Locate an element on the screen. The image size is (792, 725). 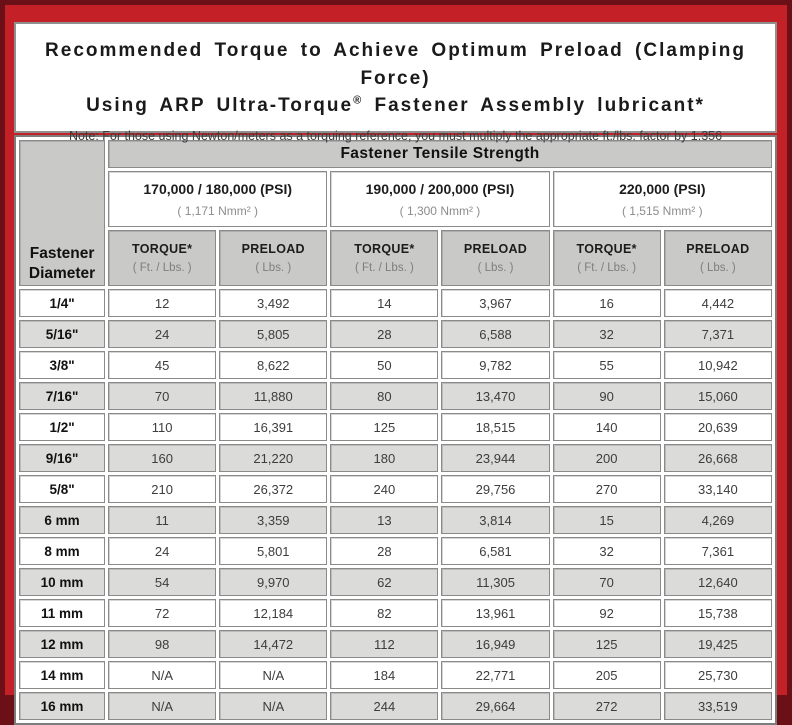
table-row: 5/16" 24 5,805 28 6,588 32 7,371 is located at coordinates (395, 334).